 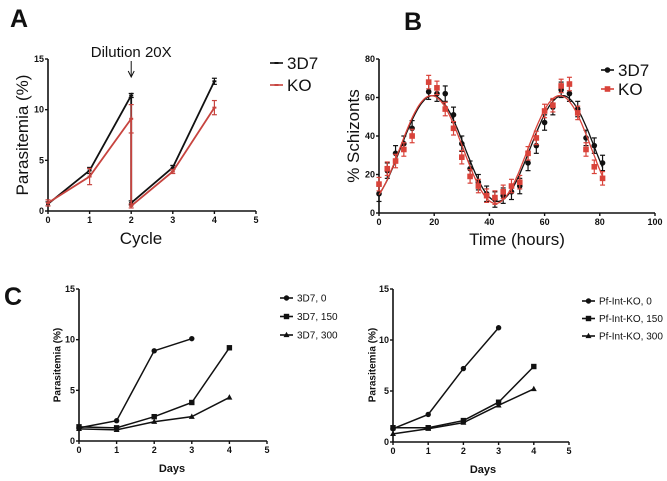 I want to click on y-axis-label: Parasitemia (%), so click(x=58, y=365).